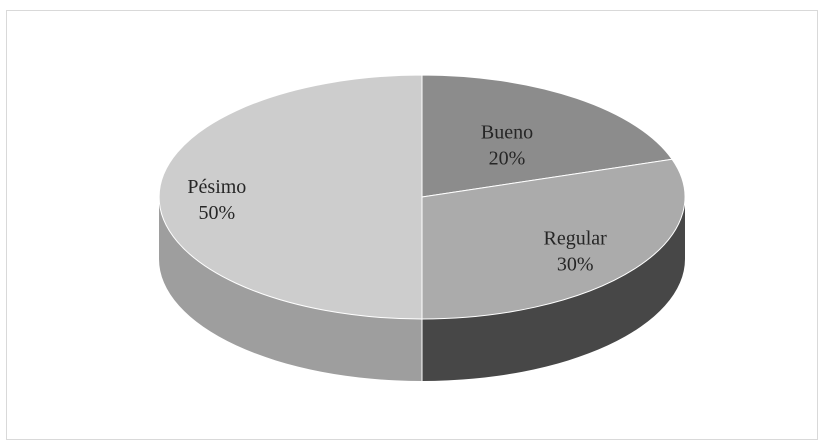 This screenshot has width=825, height=445. What do you see at coordinates (547, 136) in the screenshot?
I see `pie-slice-bueno` at bounding box center [547, 136].